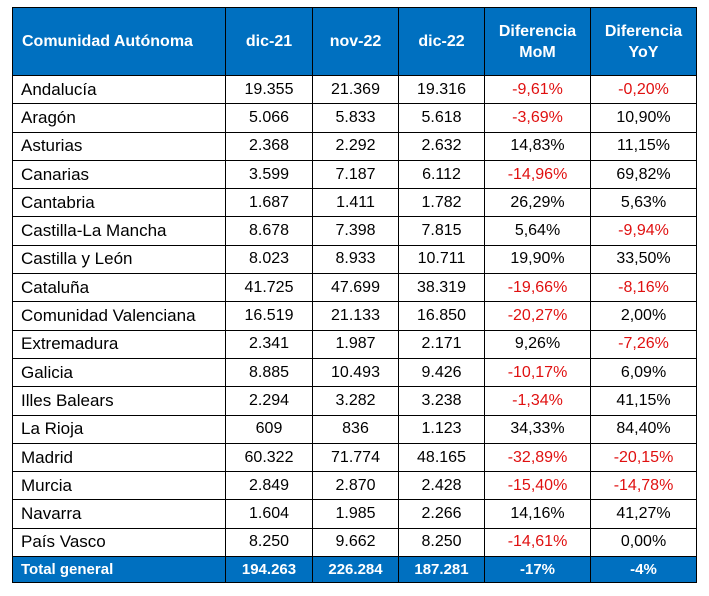  Describe the element at coordinates (355, 259) in the screenshot. I see `value-cell: 8.933` at that location.